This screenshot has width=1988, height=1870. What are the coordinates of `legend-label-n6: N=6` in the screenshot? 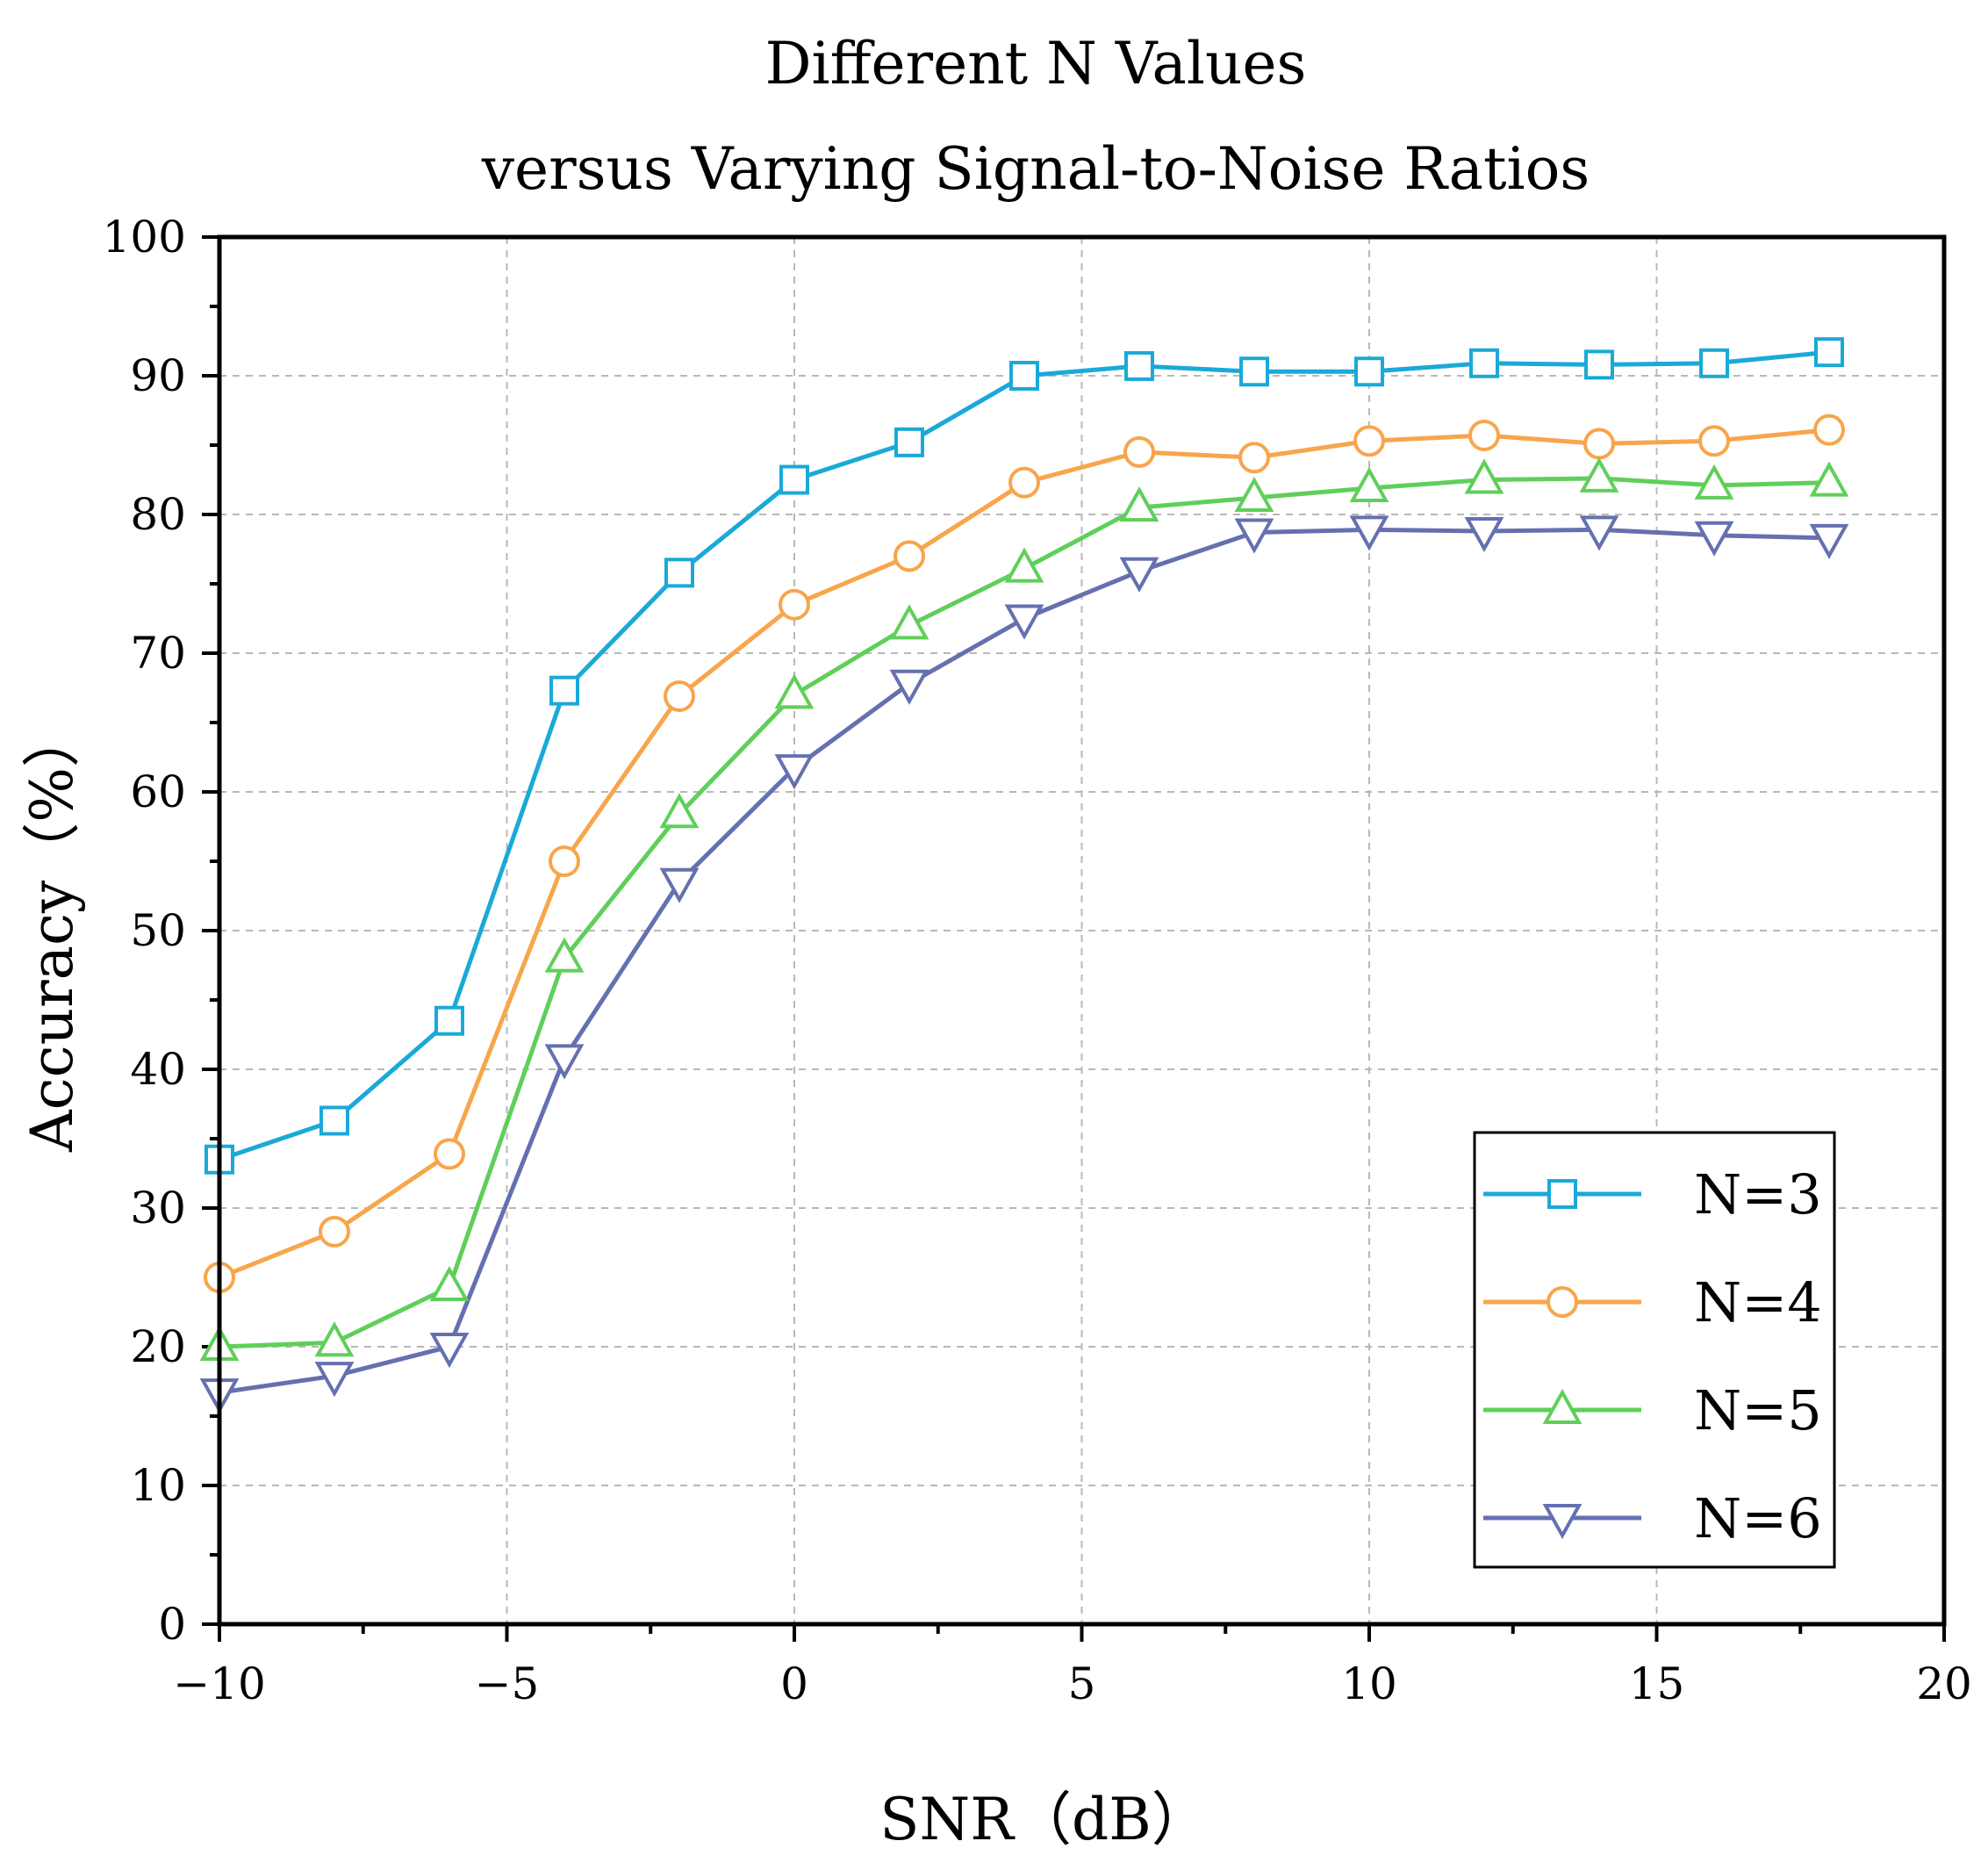 It's located at (1758, 1518).